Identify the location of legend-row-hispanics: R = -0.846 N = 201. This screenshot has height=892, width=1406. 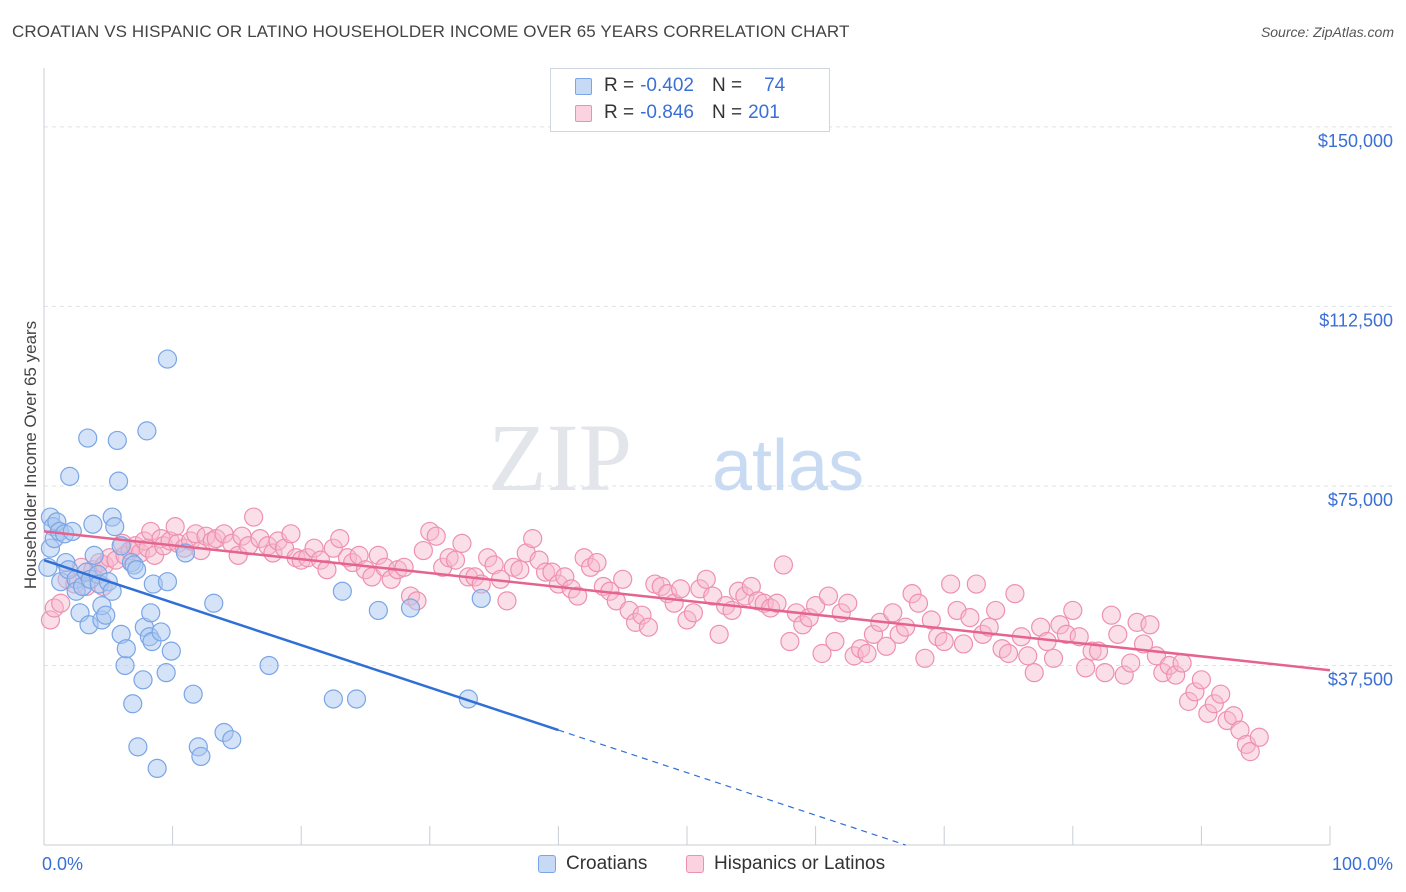
(677, 113).